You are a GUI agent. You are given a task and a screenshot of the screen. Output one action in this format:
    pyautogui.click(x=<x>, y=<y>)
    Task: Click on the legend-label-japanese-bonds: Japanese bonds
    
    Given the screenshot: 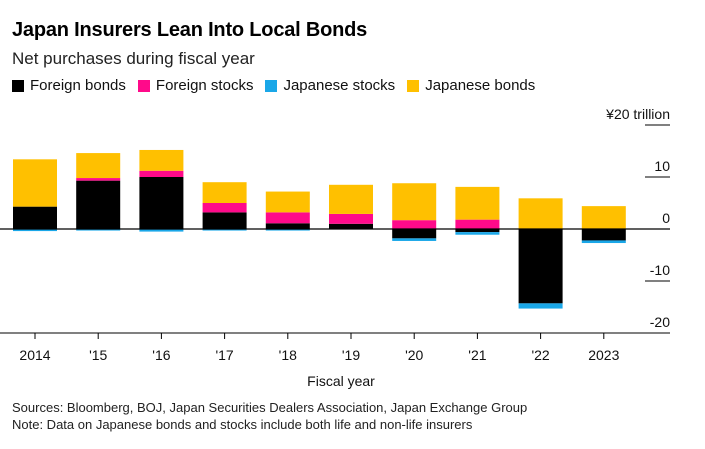 What is the action you would take?
    pyautogui.click(x=480, y=85)
    